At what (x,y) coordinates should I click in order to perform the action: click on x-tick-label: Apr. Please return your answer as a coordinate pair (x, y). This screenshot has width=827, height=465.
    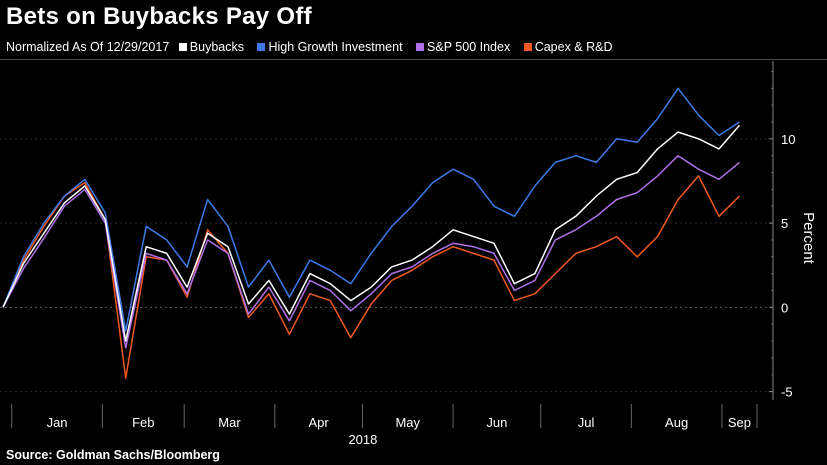
    Looking at the image, I should click on (319, 422).